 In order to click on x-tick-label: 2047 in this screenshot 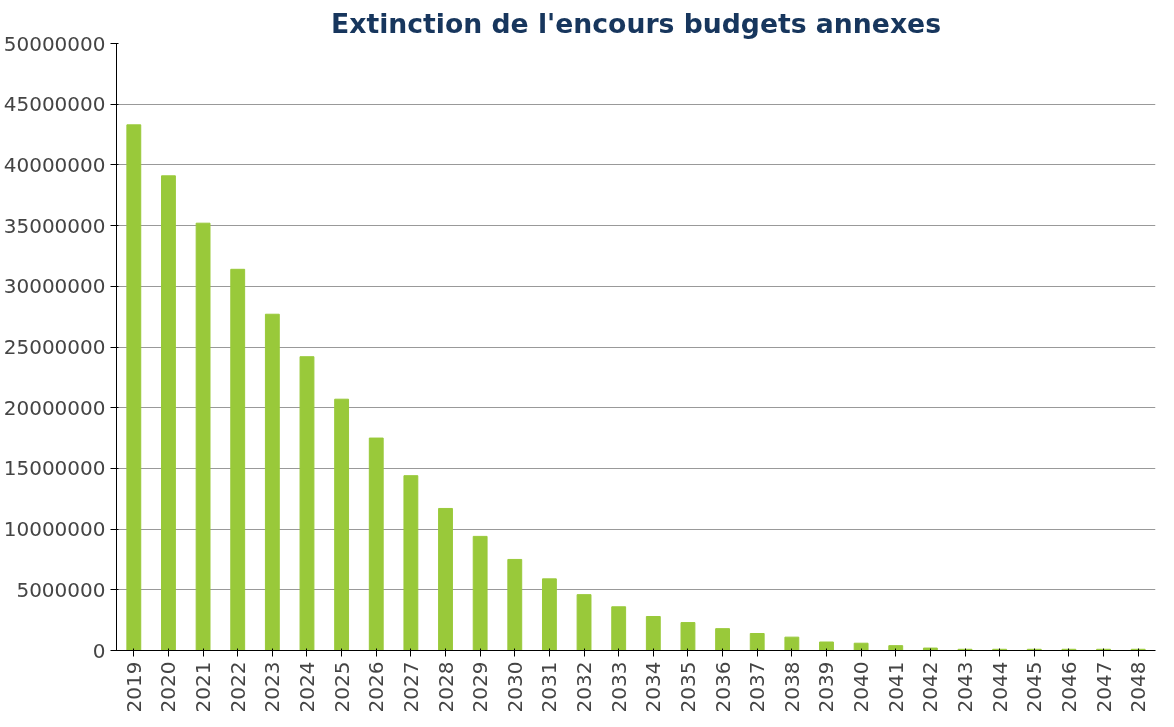, I will do `click(1103, 687)`.